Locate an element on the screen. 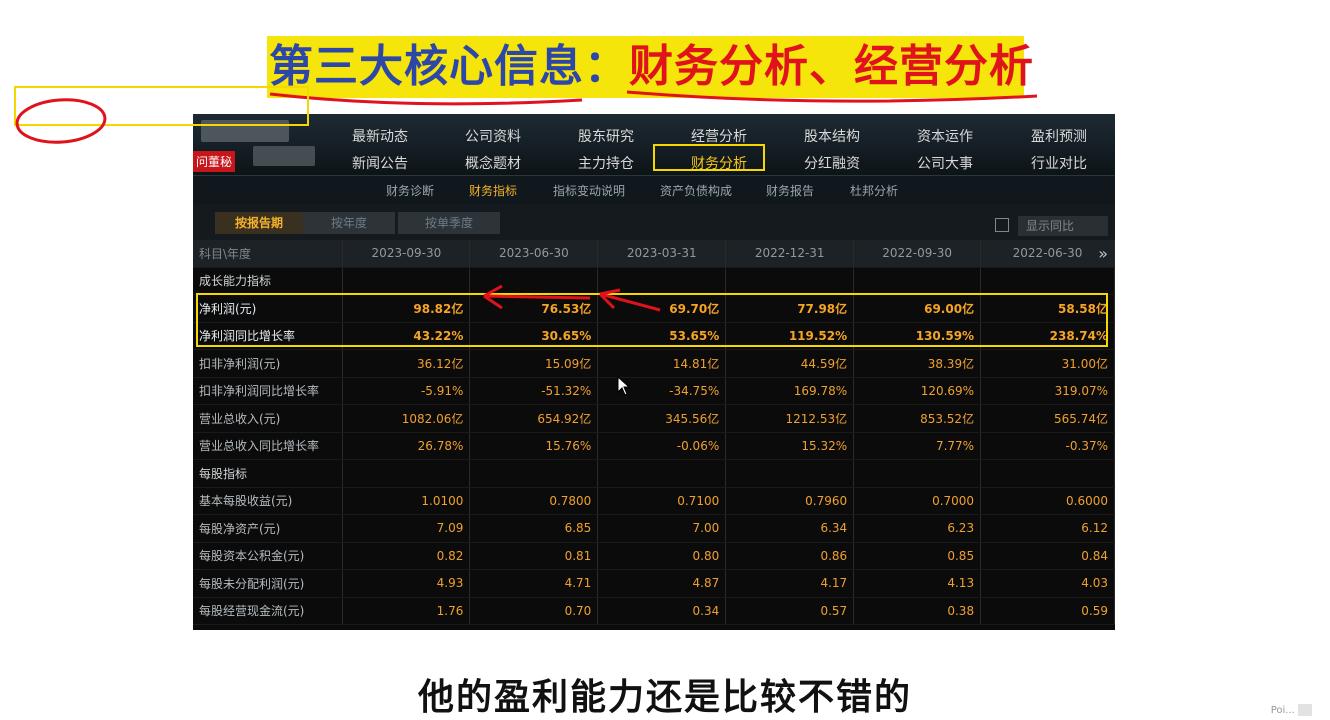 The image size is (1330, 720). subnav-dupont-analysis: 杜邦分析 is located at coordinates (874, 191).